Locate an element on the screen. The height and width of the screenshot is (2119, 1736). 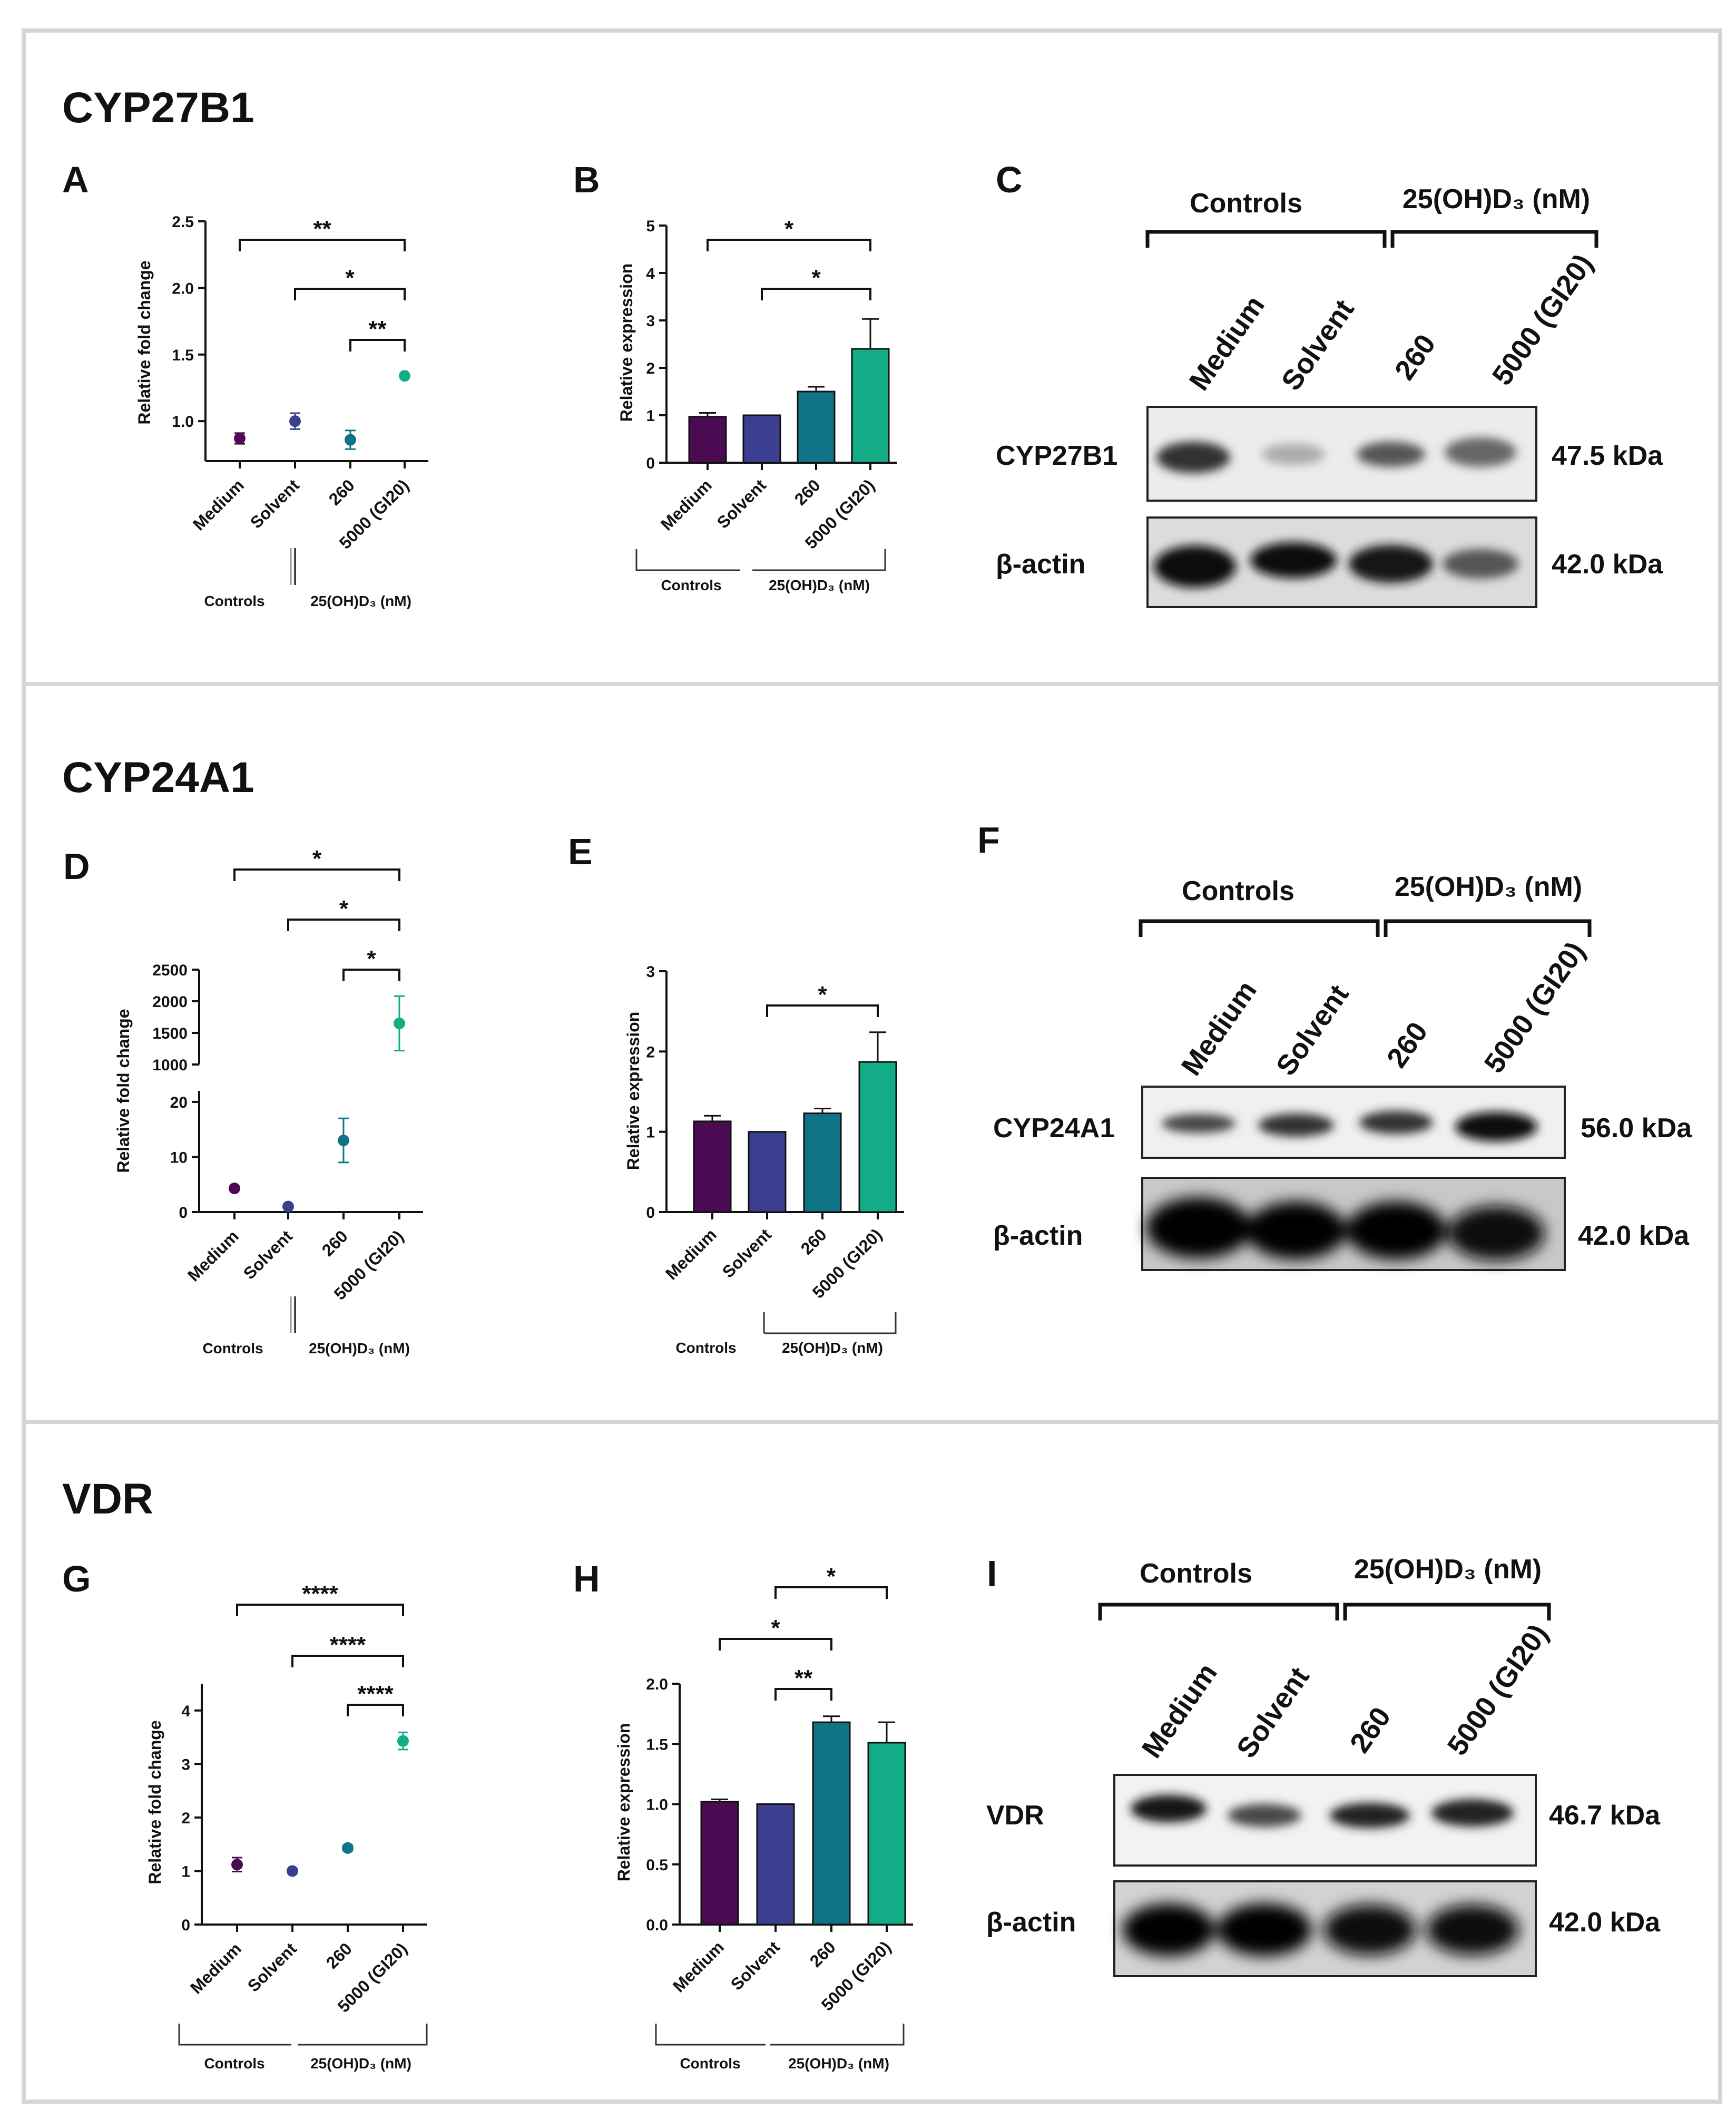
chart-b-controls-bracket is located at coordinates (687, 560).